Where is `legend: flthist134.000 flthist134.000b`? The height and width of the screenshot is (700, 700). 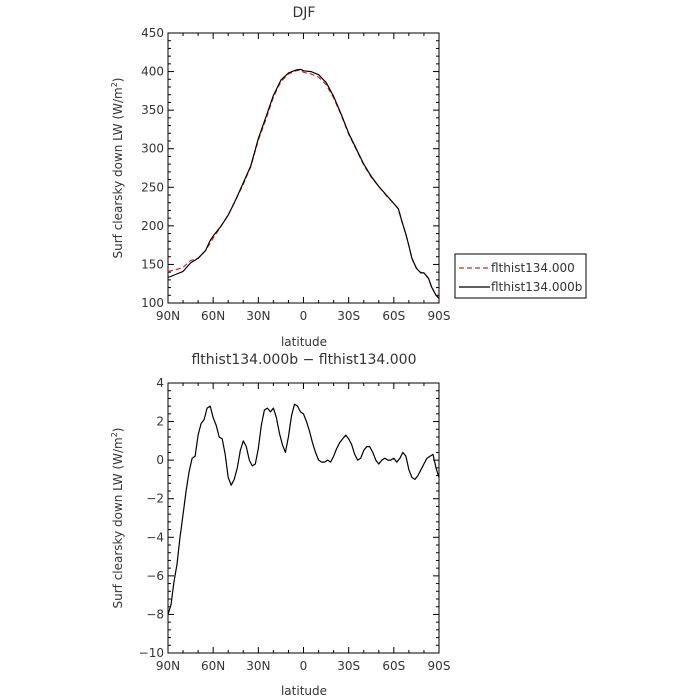
legend: flthist134.000 flthist134.000b is located at coordinates (520, 276).